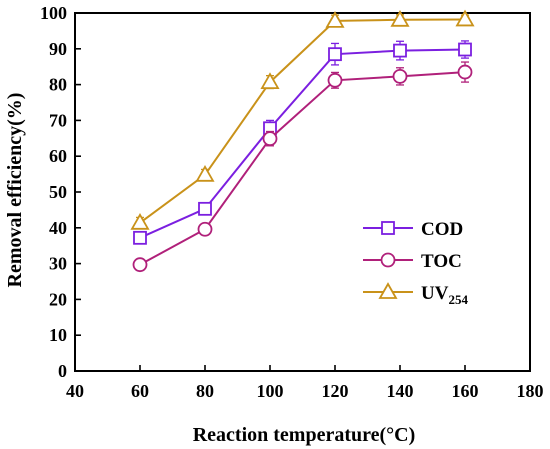 This screenshot has height=449, width=550. What do you see at coordinates (270, 391) in the screenshot?
I see `x-tick-label: 100` at bounding box center [270, 391].